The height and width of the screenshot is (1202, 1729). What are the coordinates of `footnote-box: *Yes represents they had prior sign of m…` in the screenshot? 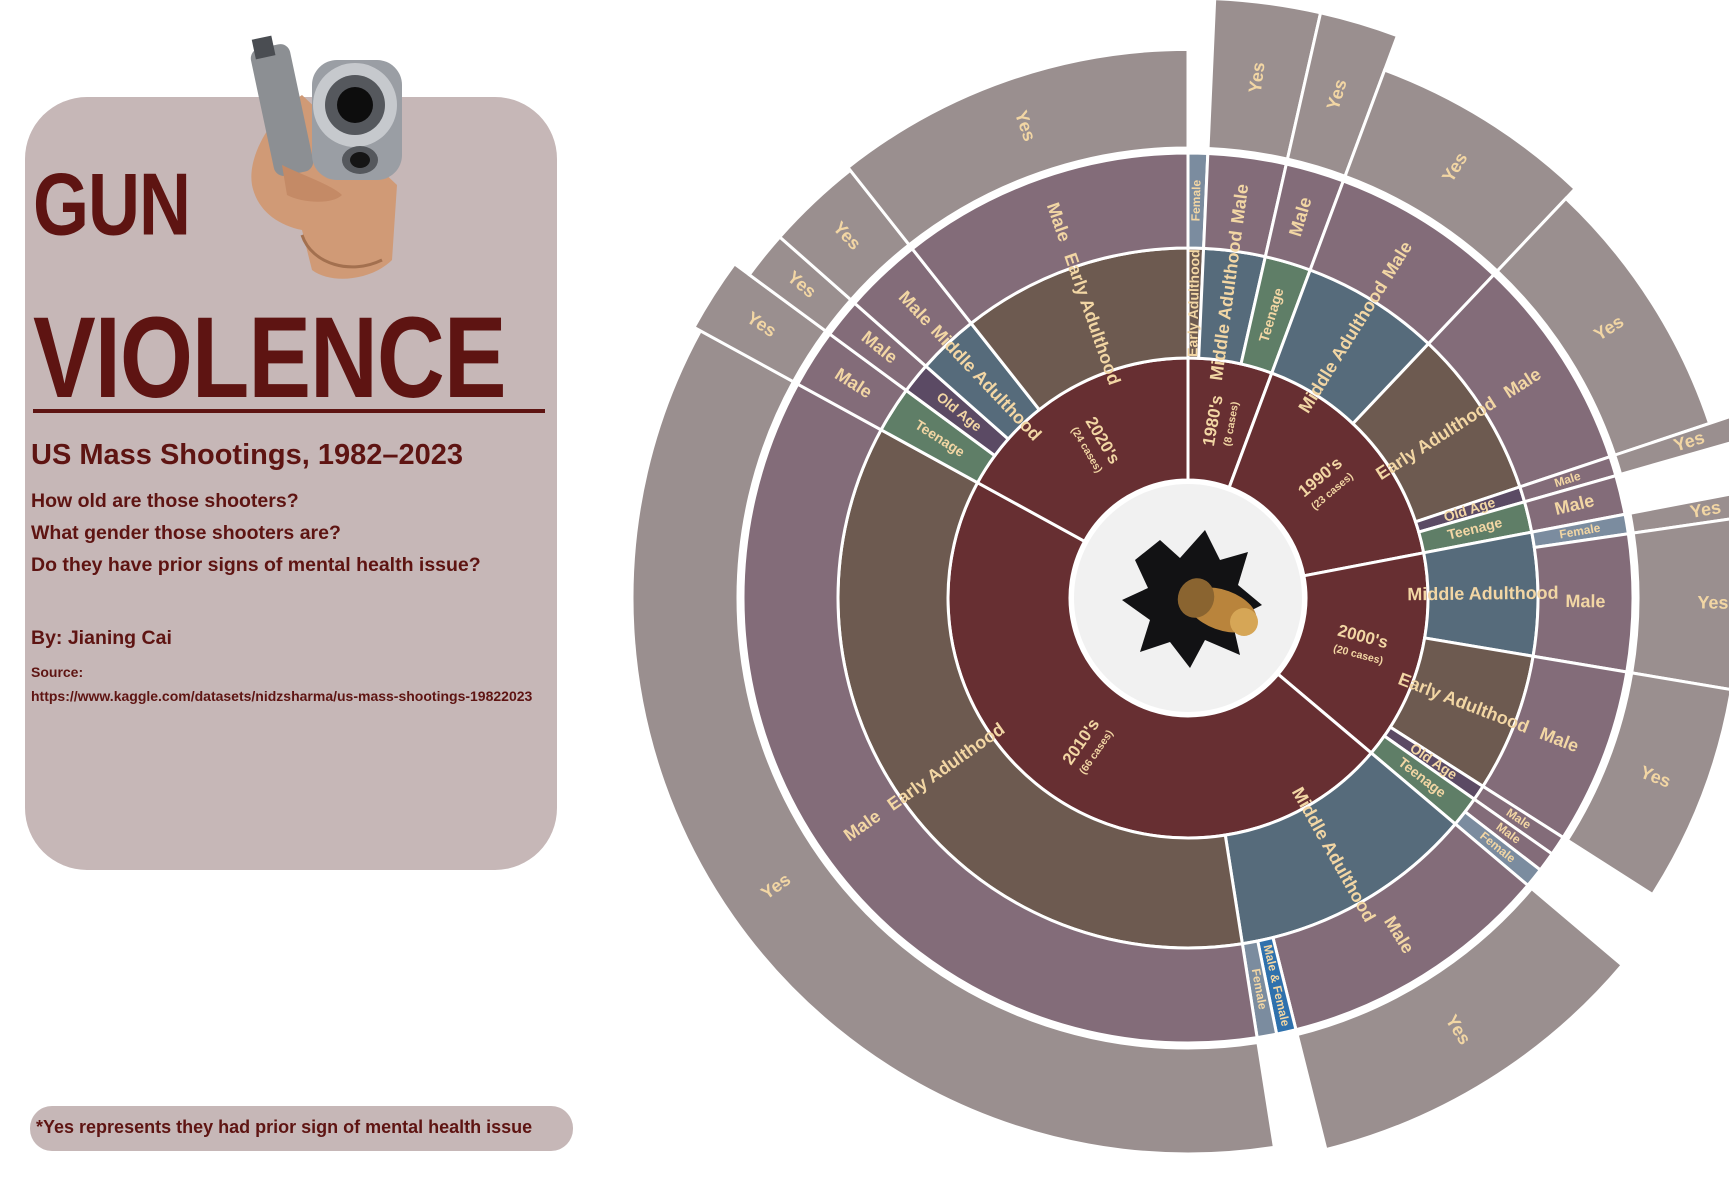 It's located at (301, 1128).